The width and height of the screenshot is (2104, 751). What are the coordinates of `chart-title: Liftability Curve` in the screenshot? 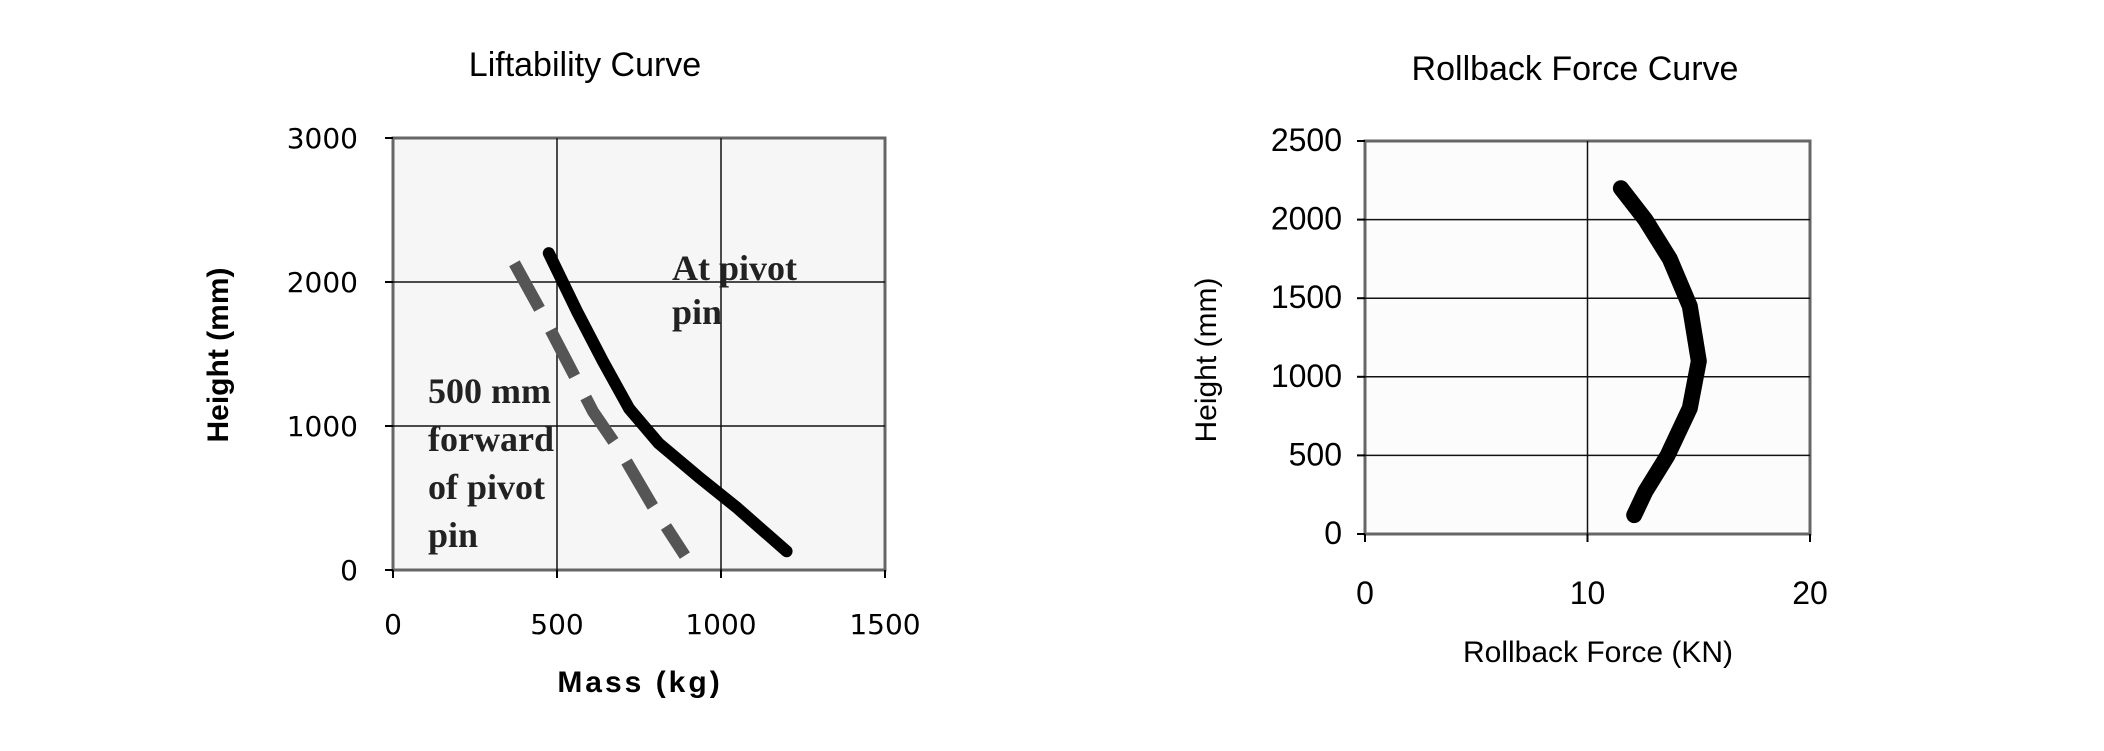 It's located at (585, 65).